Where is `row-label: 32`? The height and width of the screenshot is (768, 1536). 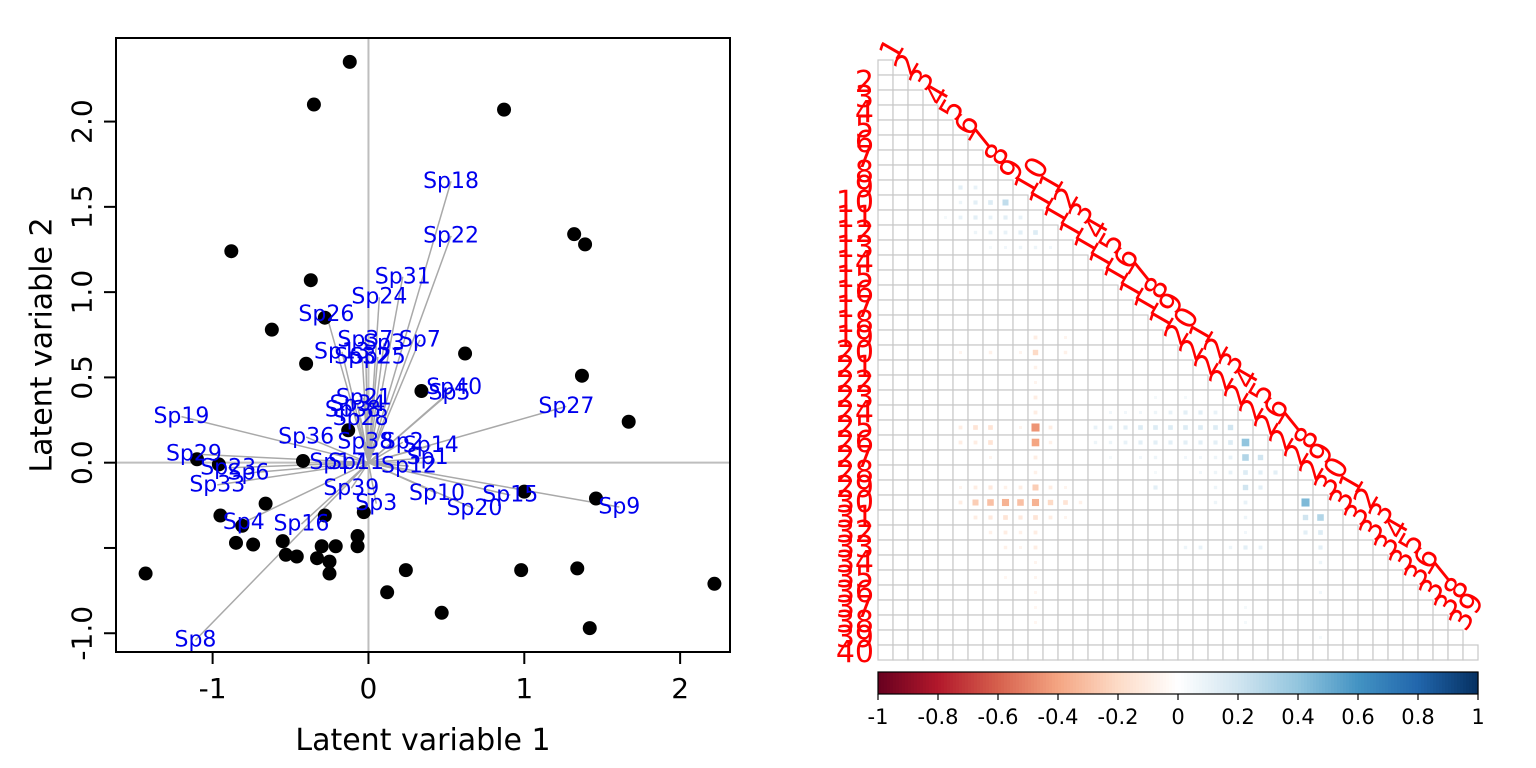 row-label: 32 is located at coordinates (855, 532).